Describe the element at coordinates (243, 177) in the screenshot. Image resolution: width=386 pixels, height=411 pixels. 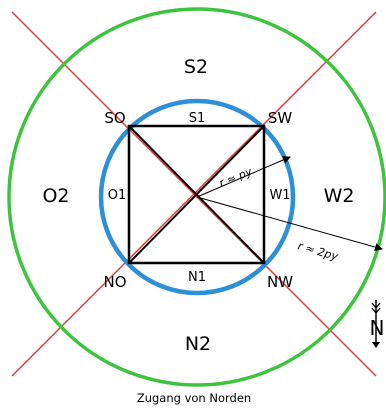
I see `inner-radius-arrow` at that location.